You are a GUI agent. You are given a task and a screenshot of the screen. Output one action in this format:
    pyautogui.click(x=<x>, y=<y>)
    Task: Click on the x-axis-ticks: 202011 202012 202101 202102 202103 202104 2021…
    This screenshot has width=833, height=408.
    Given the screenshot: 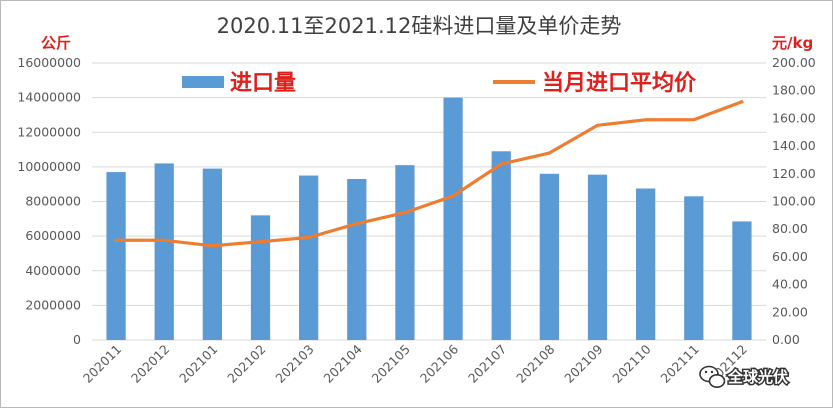 What is the action you would take?
    pyautogui.click(x=415, y=363)
    